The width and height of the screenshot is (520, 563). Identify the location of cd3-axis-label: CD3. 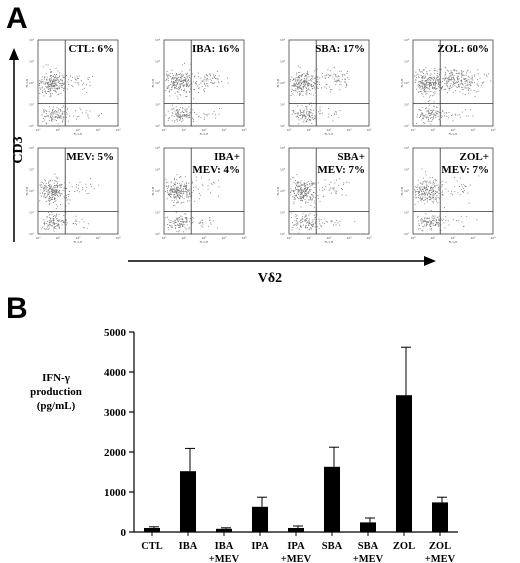
(18, 149).